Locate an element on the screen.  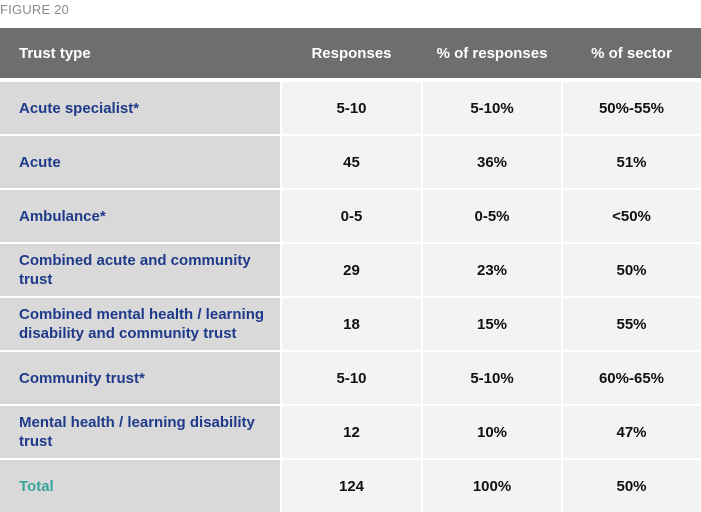
table-row: Acute specialist* 5-10 5-10% 50%-55% is located at coordinates (350, 106).